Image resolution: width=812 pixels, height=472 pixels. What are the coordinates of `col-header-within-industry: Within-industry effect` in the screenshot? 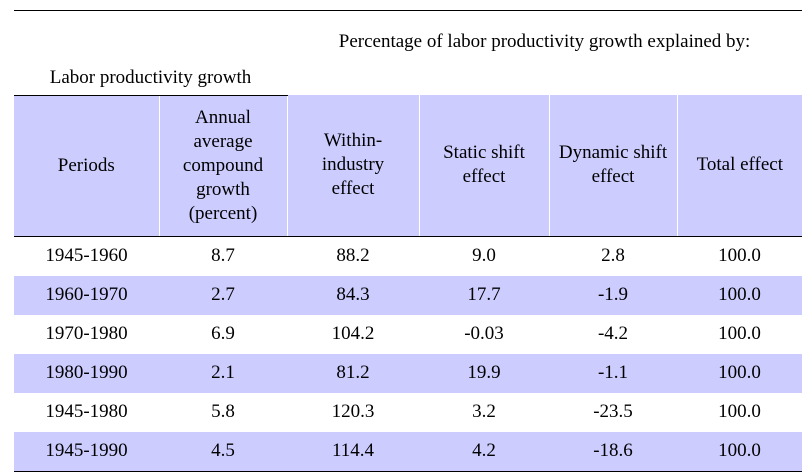 It's located at (353, 166).